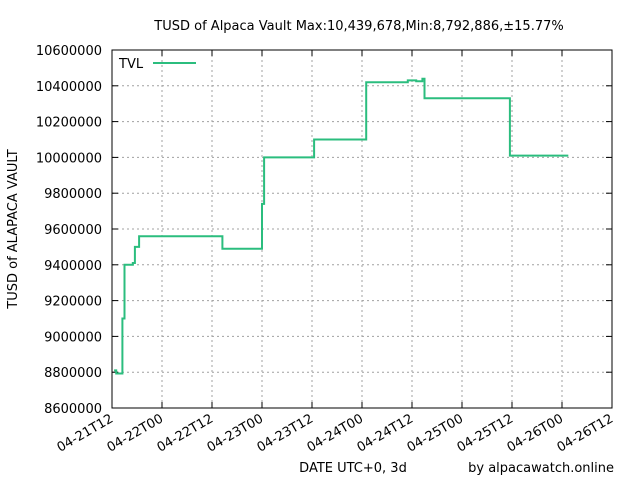 The height and width of the screenshot is (480, 640). Describe the element at coordinates (73, 194) in the screenshot. I see `y-tick-label: 9800000` at that location.